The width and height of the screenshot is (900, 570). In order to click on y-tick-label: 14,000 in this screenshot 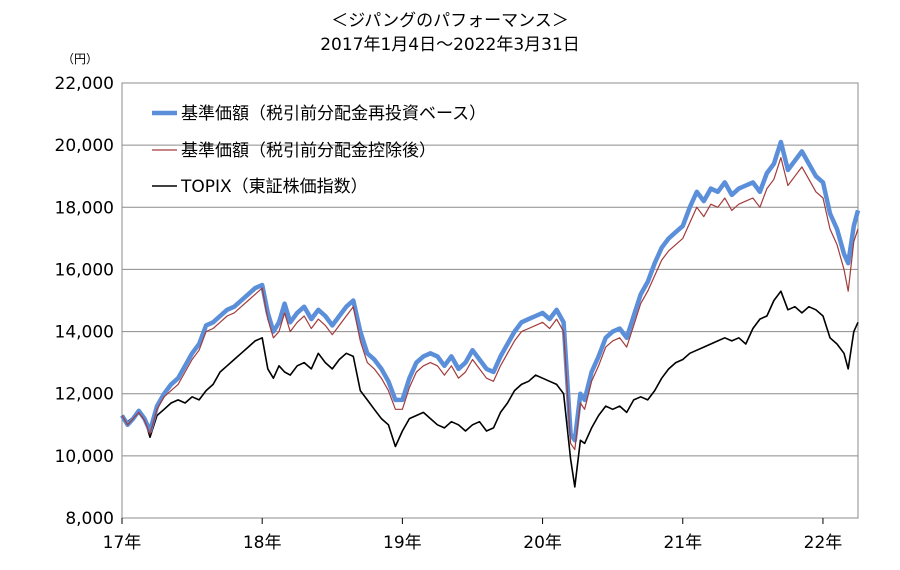, I will do `click(84, 333)`.